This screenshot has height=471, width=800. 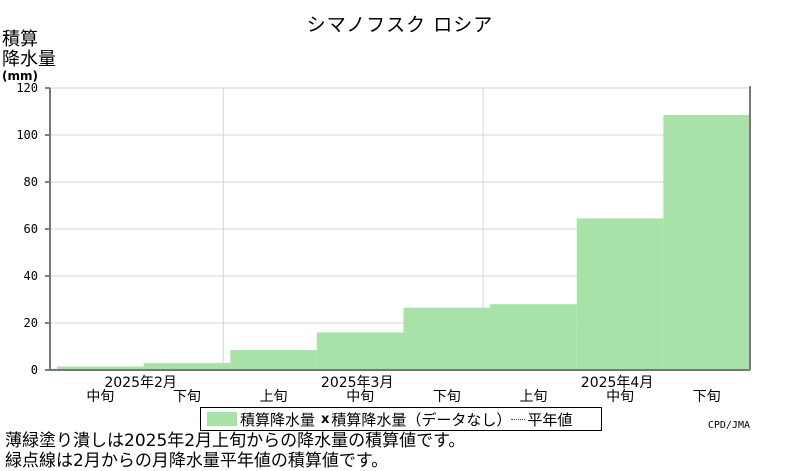 What do you see at coordinates (222, 419) in the screenshot?
I see `legend-swatch-fill` at bounding box center [222, 419].